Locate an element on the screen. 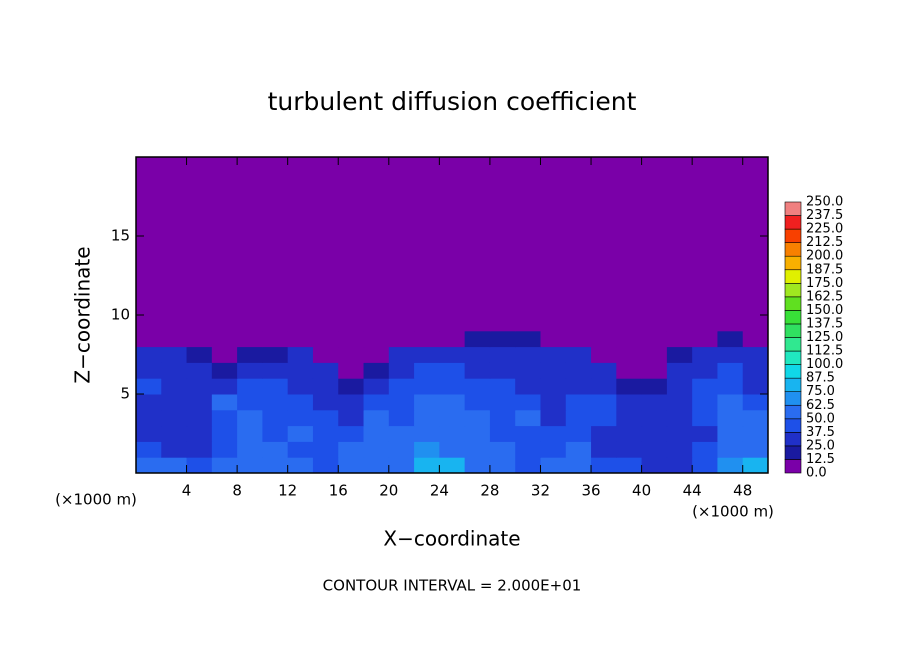 Image resolution: width=904 pixels, height=654 pixels. colorbar-label: 250.0 is located at coordinates (824, 202).